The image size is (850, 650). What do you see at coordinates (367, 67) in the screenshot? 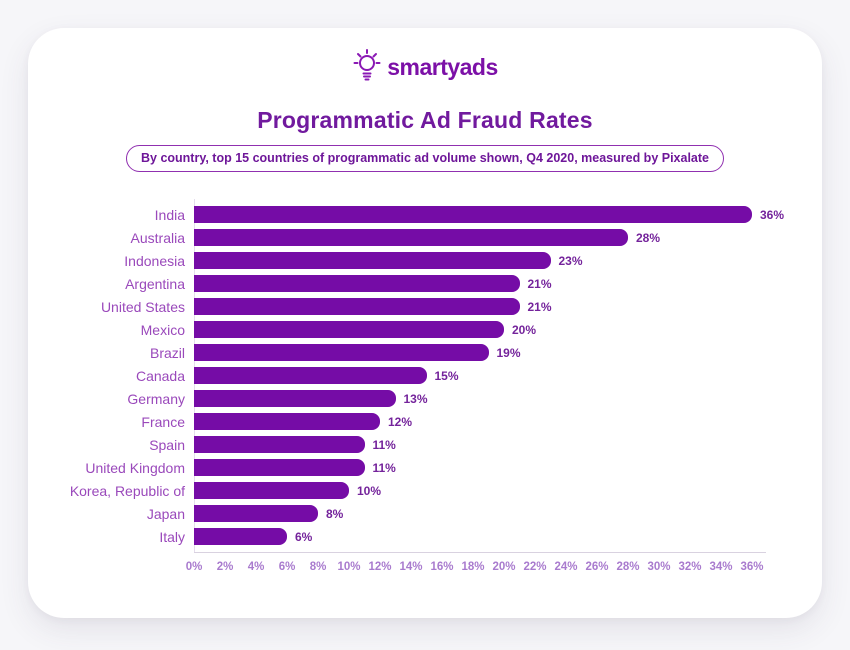
I see `lightbulb-icon` at bounding box center [367, 67].